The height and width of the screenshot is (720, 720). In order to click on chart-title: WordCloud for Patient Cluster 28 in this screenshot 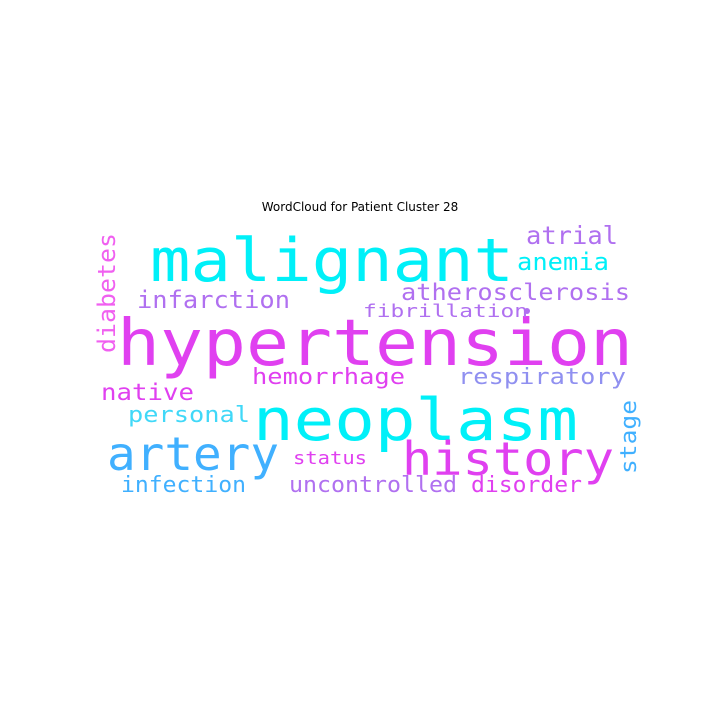, I will do `click(360, 207)`.